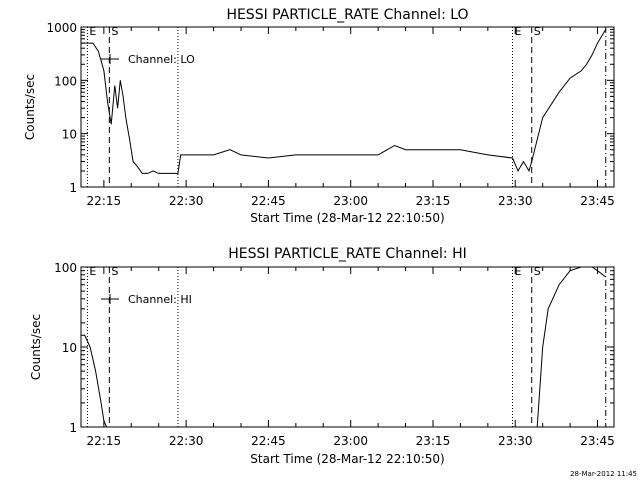 This screenshot has height=480, width=640. What do you see at coordinates (161, 59) in the screenshot?
I see `legend-label: Channel: LO` at bounding box center [161, 59].